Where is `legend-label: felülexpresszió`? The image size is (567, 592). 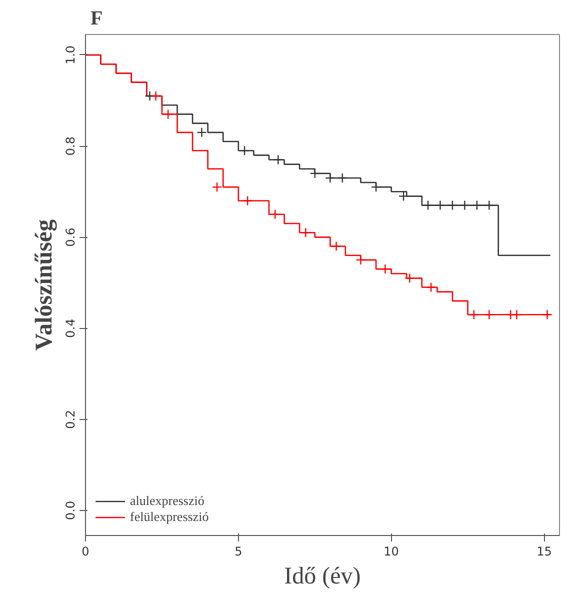
legend-label: felülexpresszió is located at coordinates (169, 517).